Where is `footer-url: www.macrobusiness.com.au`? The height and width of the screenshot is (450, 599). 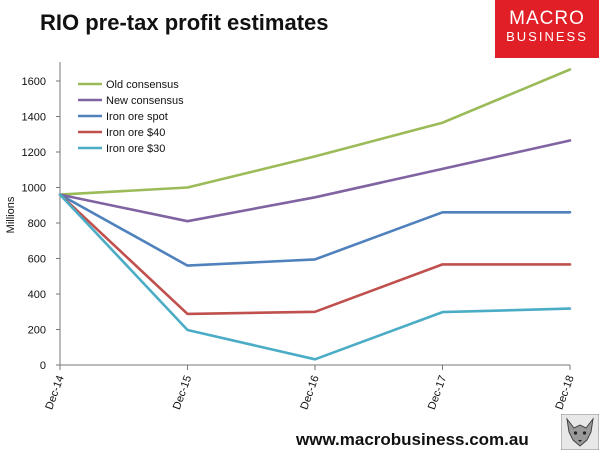 footer-url: www.macrobusiness.com.au is located at coordinates (412, 439).